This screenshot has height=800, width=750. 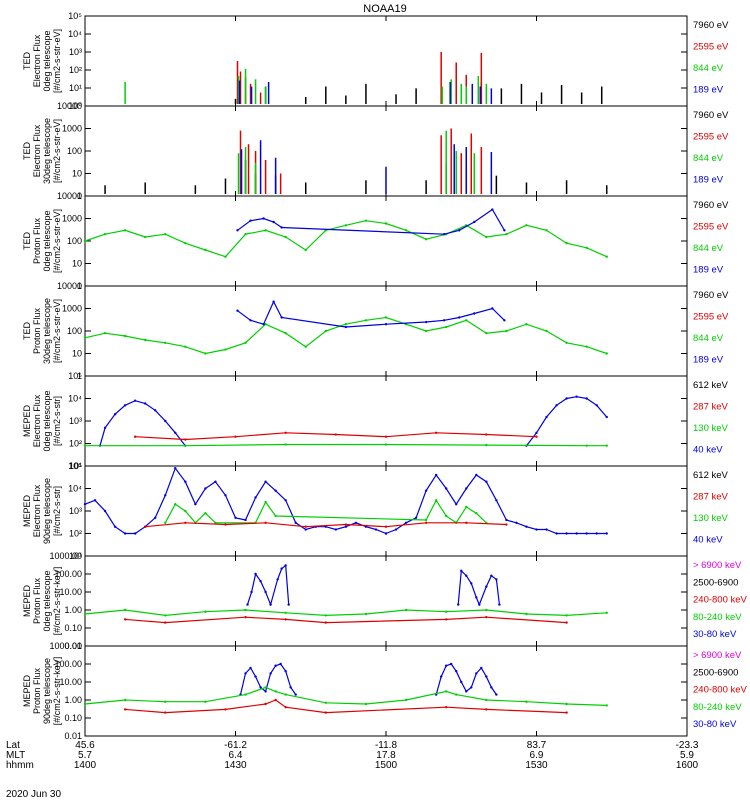 I want to click on legend-entry: 2500-6900, so click(x=715, y=582).